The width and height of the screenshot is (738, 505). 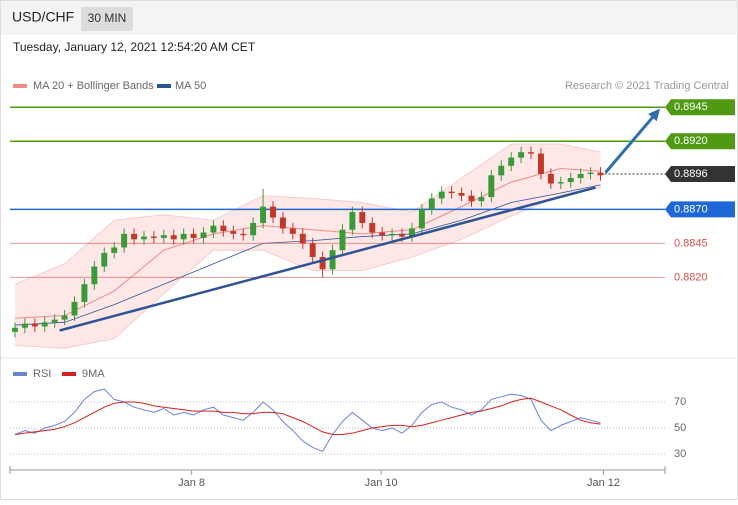 What do you see at coordinates (630, 143) in the screenshot?
I see `arrow` at bounding box center [630, 143].